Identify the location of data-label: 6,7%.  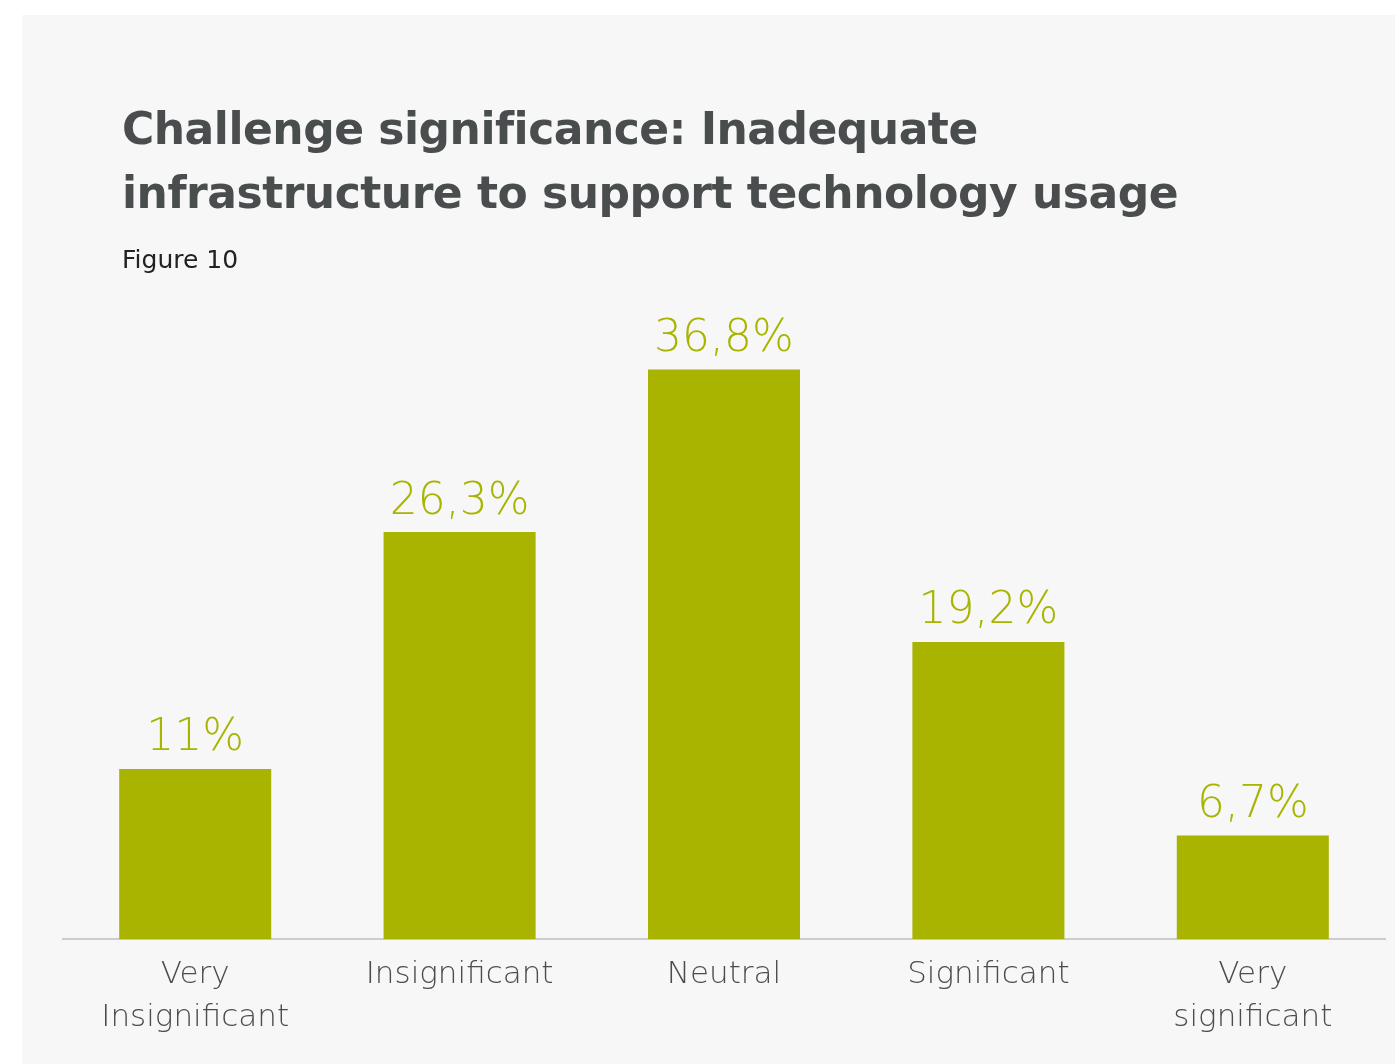
(1252, 801).